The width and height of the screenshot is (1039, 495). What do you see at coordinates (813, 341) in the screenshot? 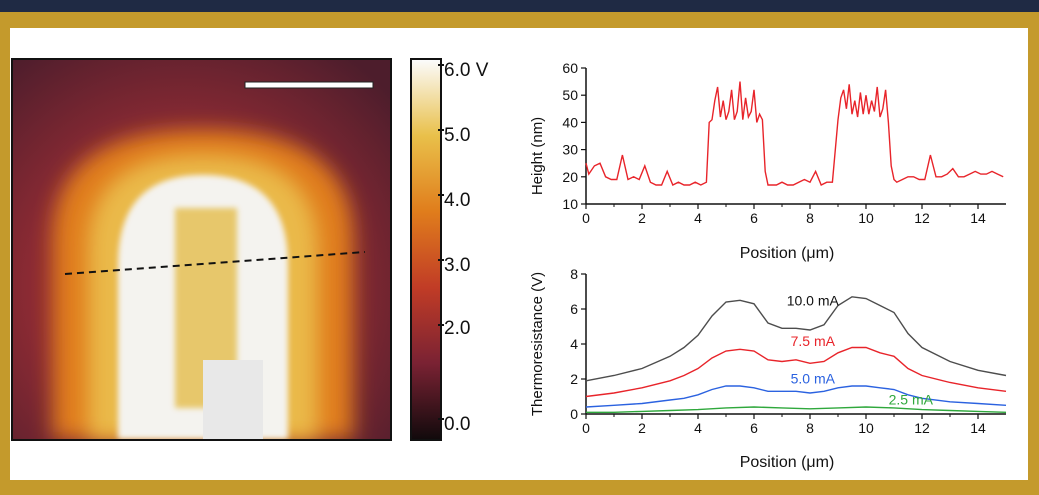
I see `series-label: 7.5 mA` at bounding box center [813, 341].